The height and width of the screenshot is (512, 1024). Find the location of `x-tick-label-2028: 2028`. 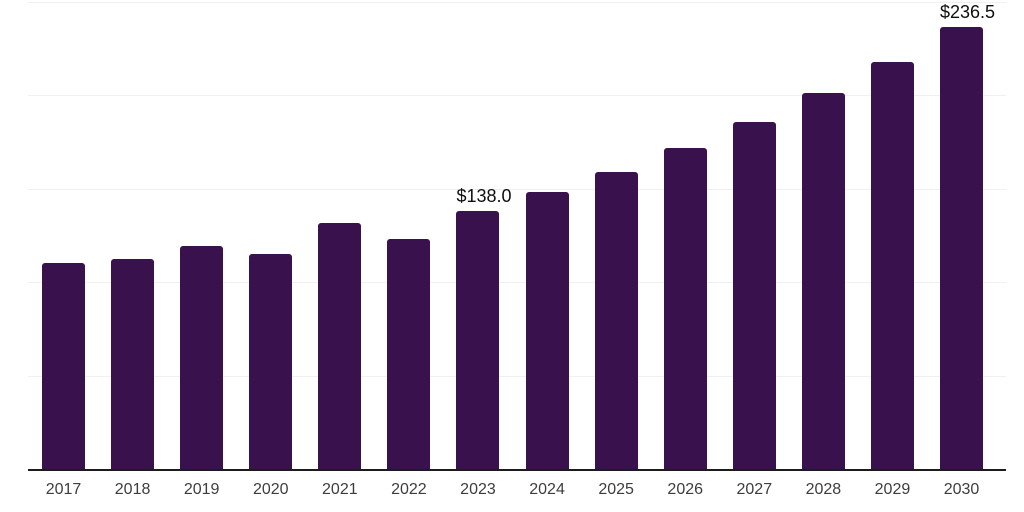

x-tick-label-2028: 2028 is located at coordinates (823, 489).